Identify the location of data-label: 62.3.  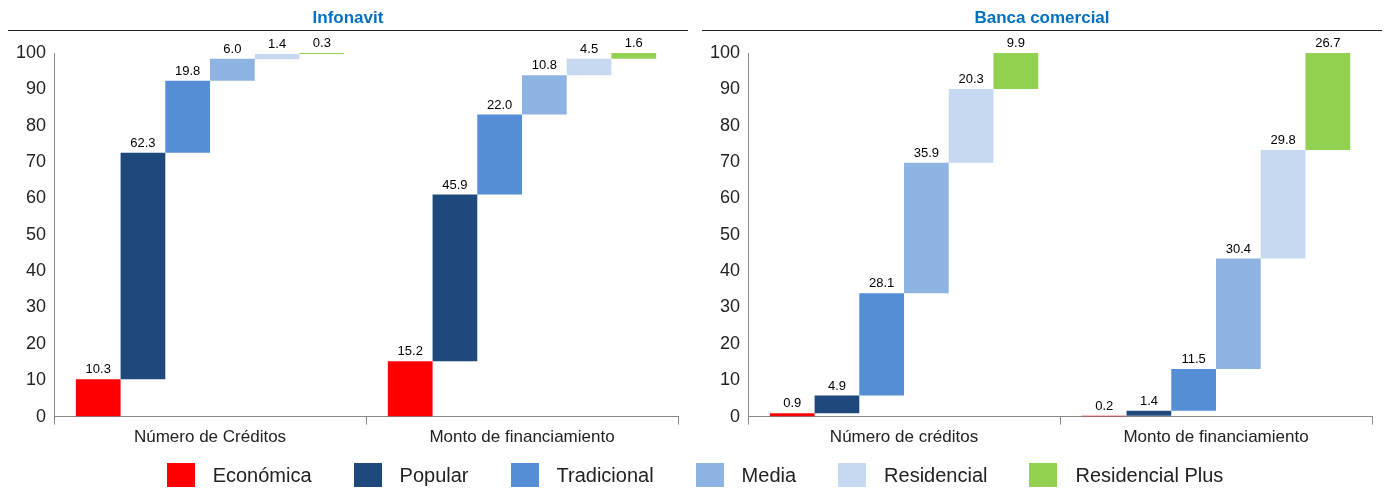
(143, 142).